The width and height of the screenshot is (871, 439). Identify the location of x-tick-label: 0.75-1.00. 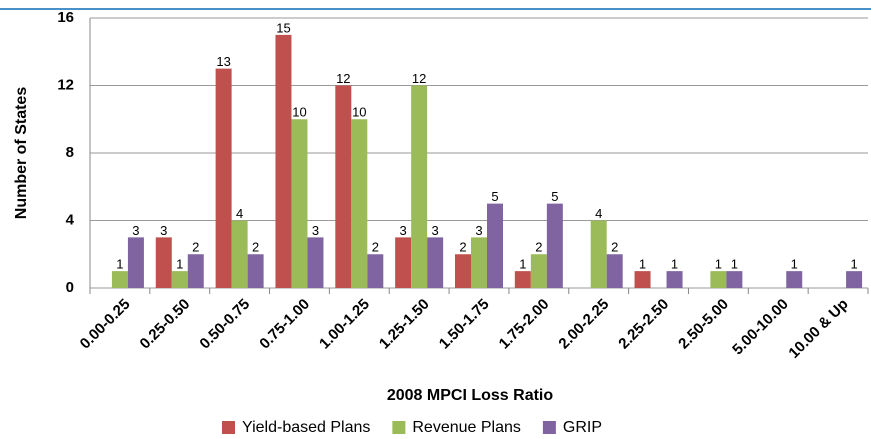
(284, 324).